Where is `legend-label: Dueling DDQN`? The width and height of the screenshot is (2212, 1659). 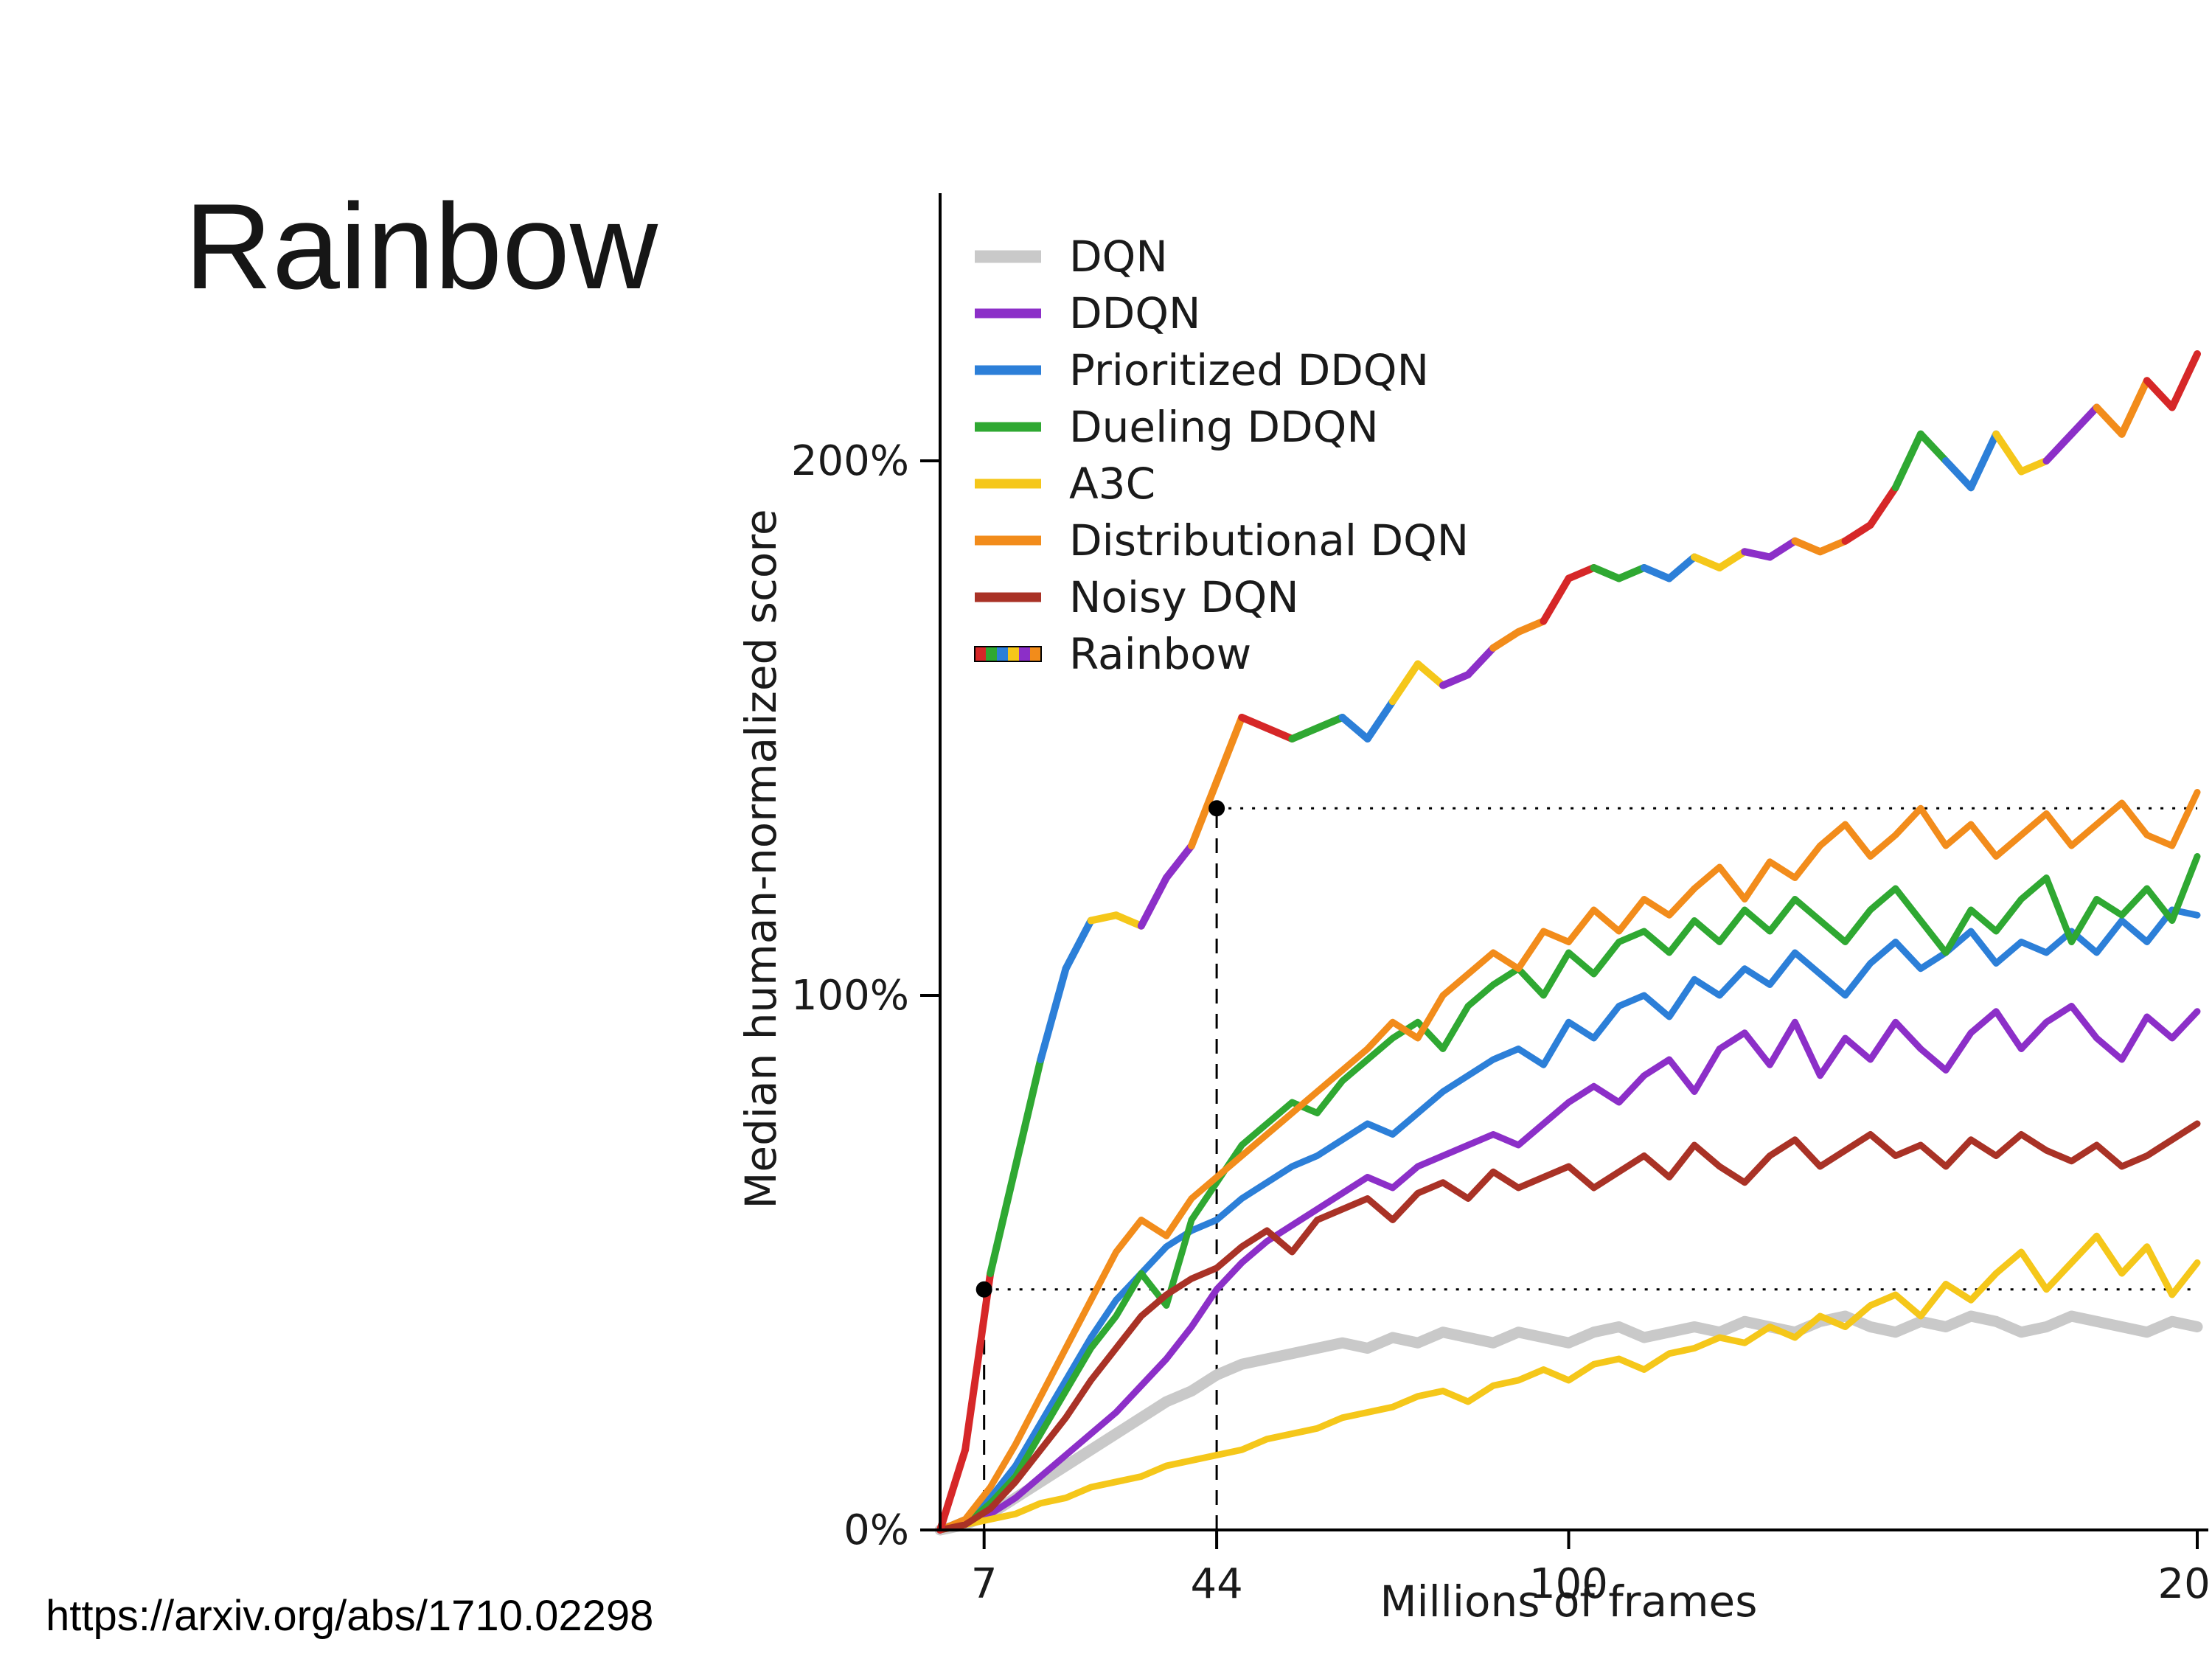
legend-label: Dueling DDQN is located at coordinates (1224, 427).